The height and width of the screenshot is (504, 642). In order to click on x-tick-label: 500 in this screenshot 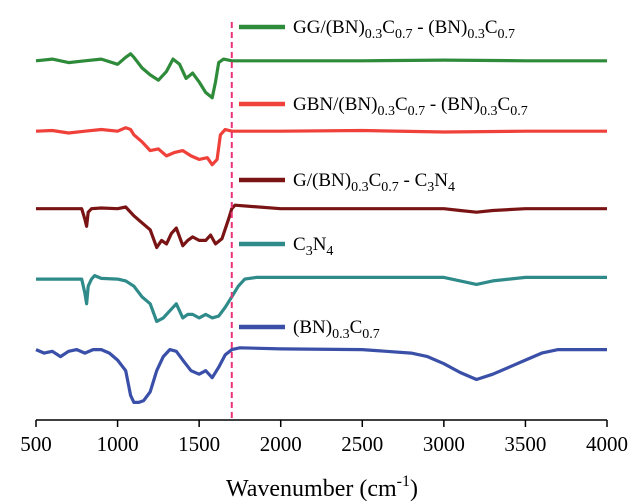, I will do `click(36, 444)`.